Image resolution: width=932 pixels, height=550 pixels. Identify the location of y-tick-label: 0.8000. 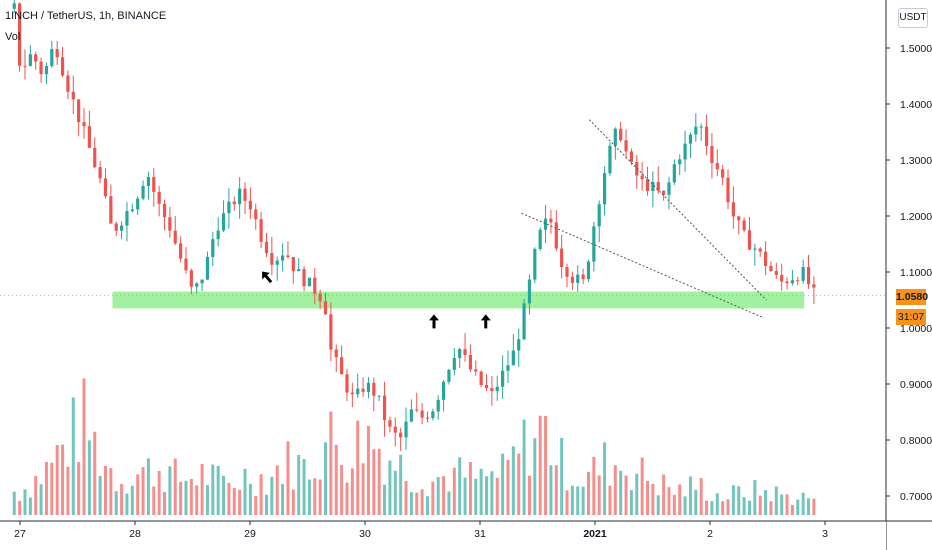
(916, 441).